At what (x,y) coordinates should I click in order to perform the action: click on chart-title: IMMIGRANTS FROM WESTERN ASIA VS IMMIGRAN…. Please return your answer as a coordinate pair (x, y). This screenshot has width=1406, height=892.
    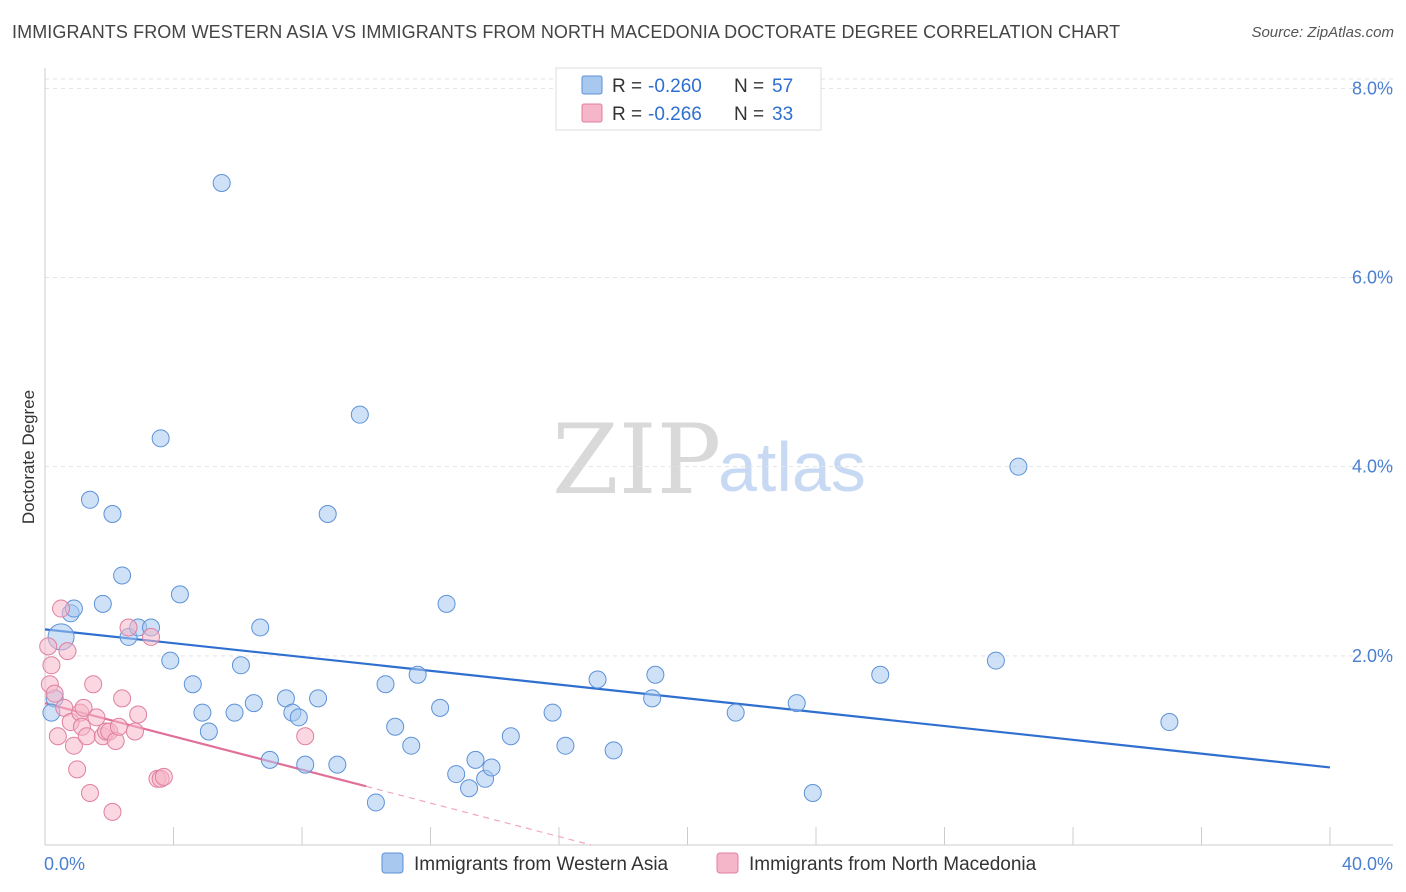
    Looking at the image, I should click on (566, 32).